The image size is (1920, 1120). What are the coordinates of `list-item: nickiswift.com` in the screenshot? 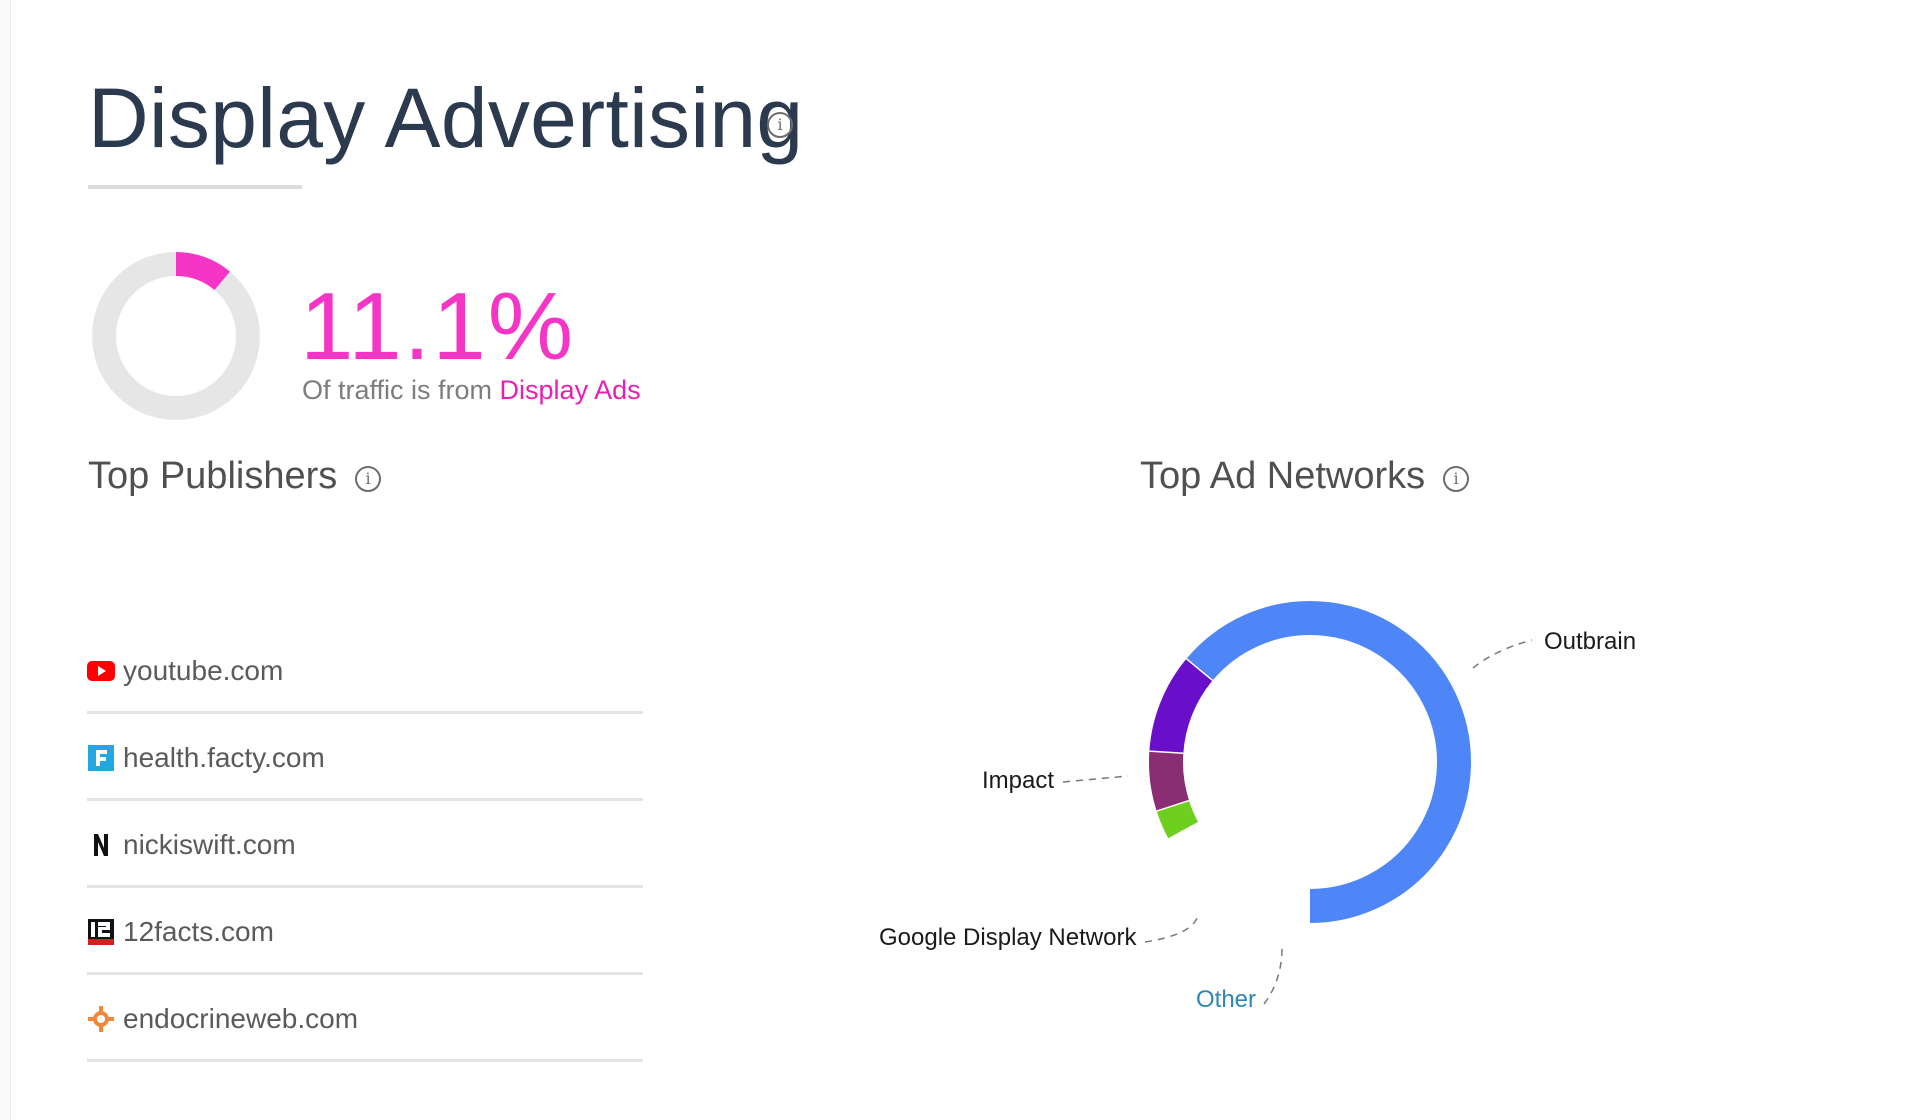 It's located at (365, 846).